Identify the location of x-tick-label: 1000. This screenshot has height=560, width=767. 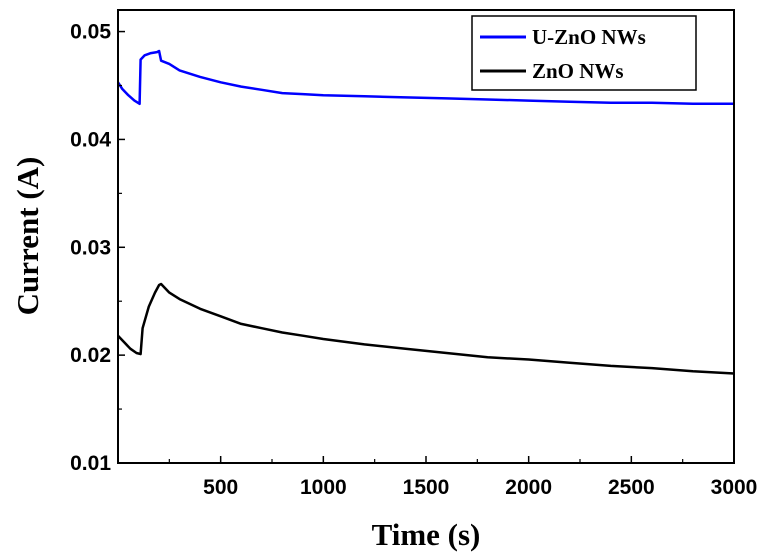
(323, 487).